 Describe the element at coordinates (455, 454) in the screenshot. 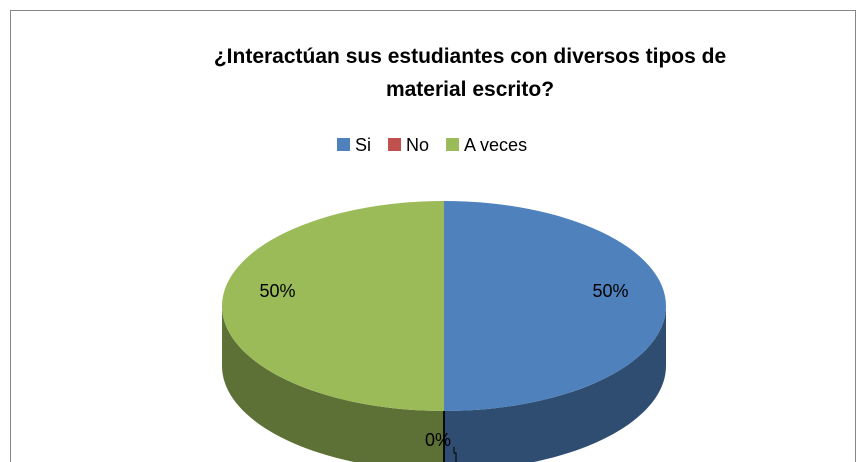

I see `label-leader` at that location.